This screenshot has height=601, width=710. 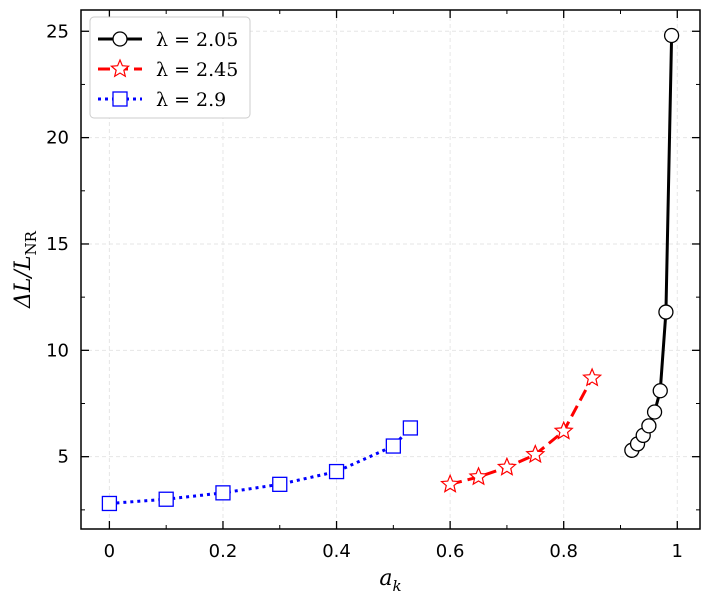 I want to click on legend-entry: λ = 2.9, so click(x=162, y=100).